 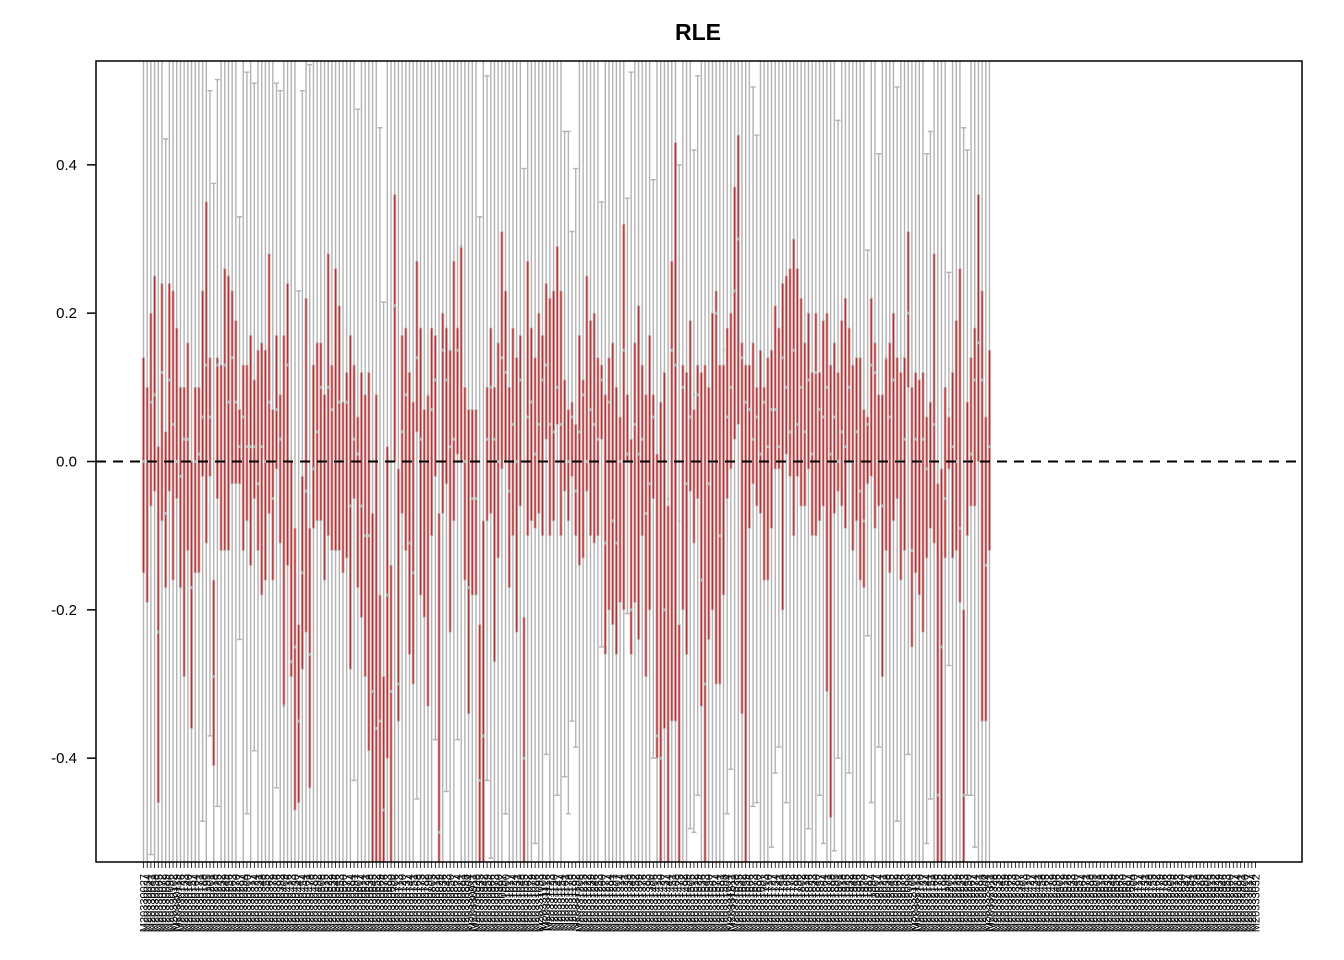 I want to click on x-tick-label: M20331628, so click(x=736, y=903).